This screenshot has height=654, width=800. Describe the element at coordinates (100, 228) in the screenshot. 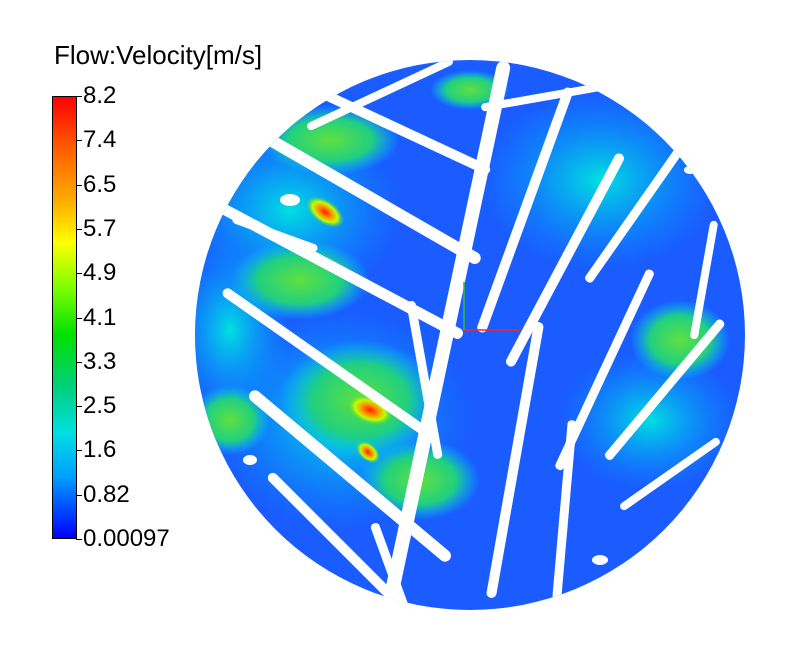

I see `colorbar-tick-label: 5.7` at that location.